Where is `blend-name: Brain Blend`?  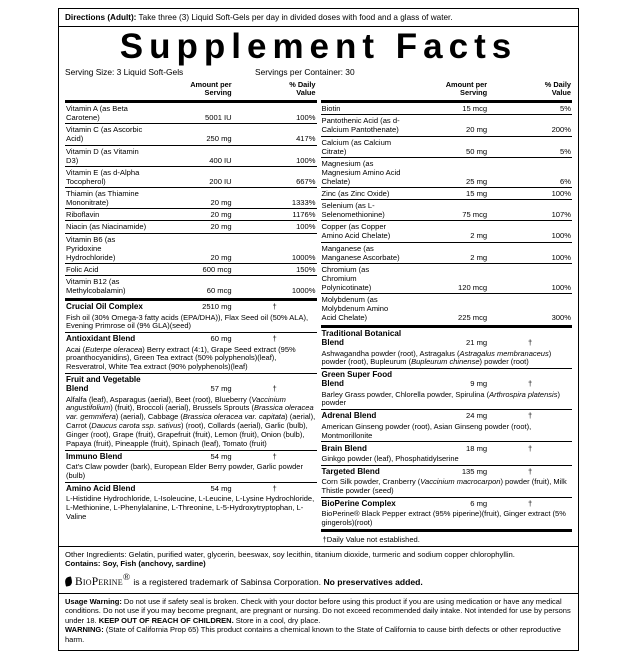 blend-name: Brain Blend is located at coordinates (362, 447).